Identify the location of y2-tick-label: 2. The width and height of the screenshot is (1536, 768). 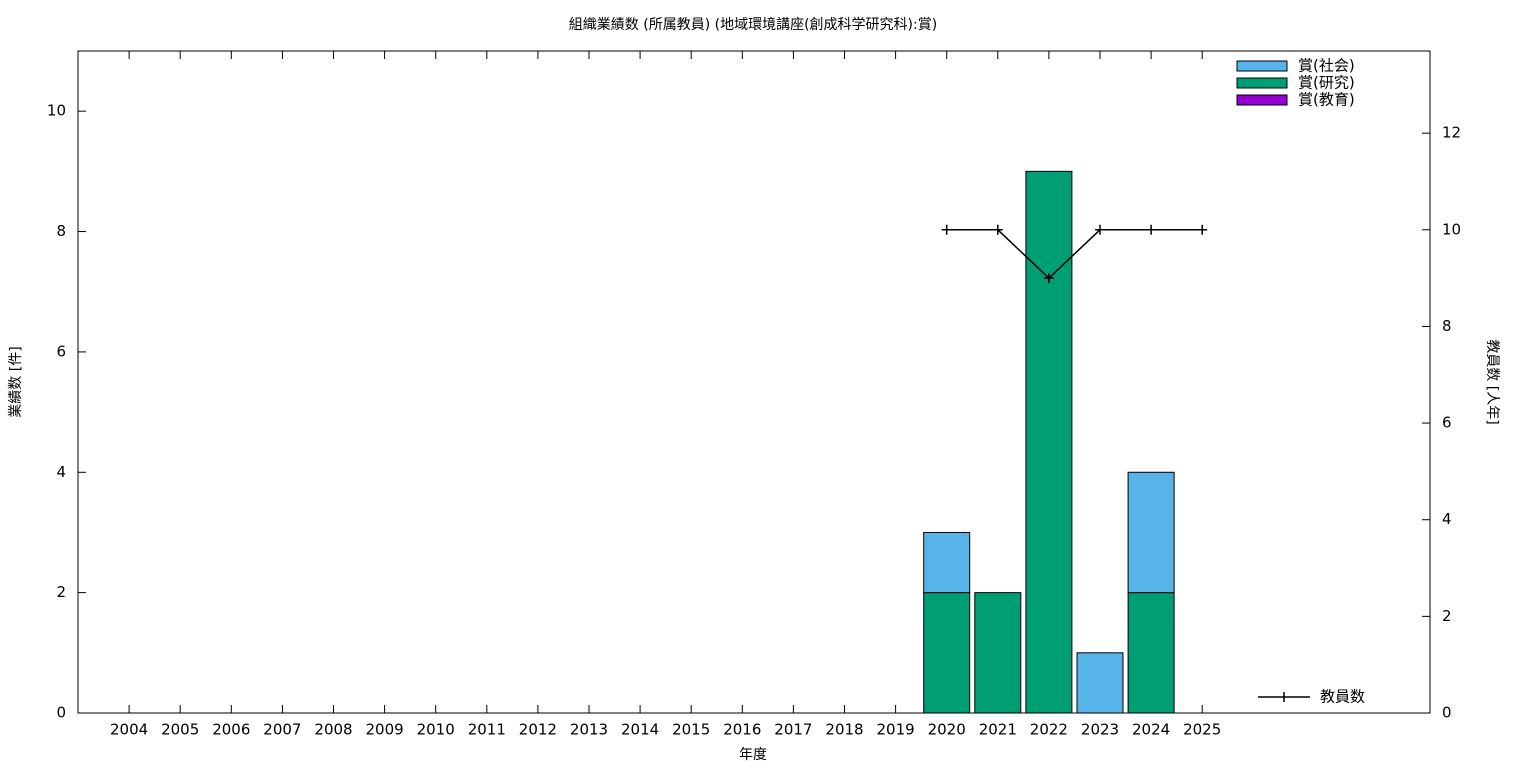
(1447, 616).